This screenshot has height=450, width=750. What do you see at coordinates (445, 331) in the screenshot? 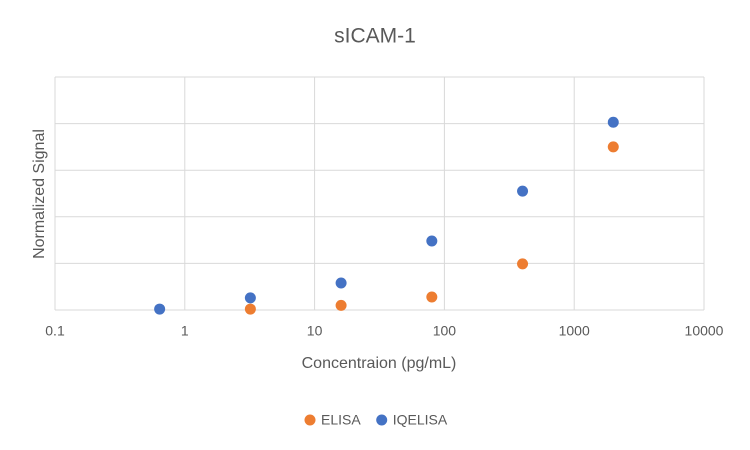
I see `x-tick-label: 100` at bounding box center [445, 331].